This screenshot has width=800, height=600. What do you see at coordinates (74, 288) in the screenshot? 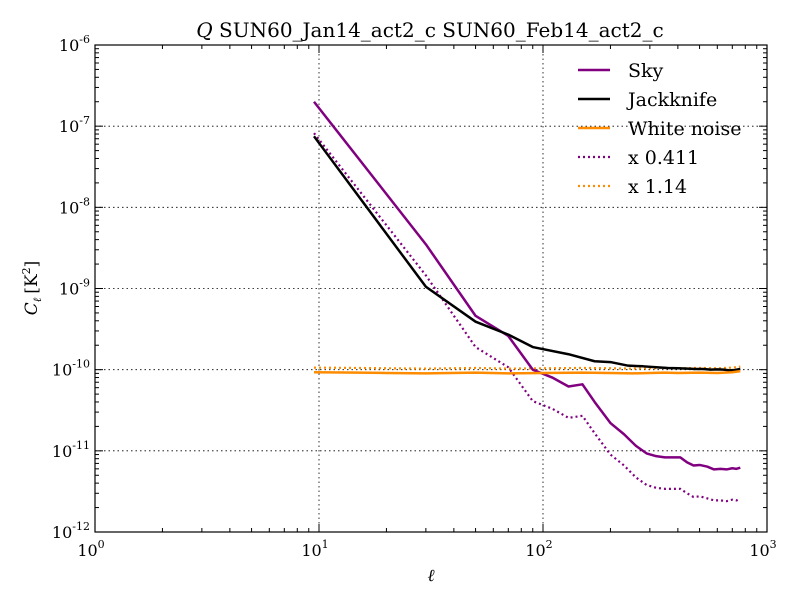
I see `y-tick-label: 10⁻⁹` at bounding box center [74, 288].